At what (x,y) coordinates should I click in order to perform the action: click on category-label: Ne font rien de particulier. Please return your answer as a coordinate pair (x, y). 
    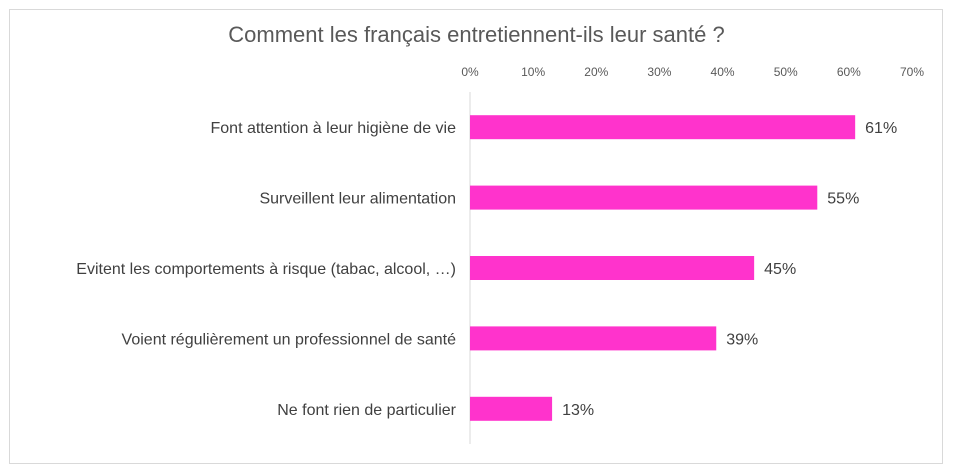
    Looking at the image, I should click on (366, 410).